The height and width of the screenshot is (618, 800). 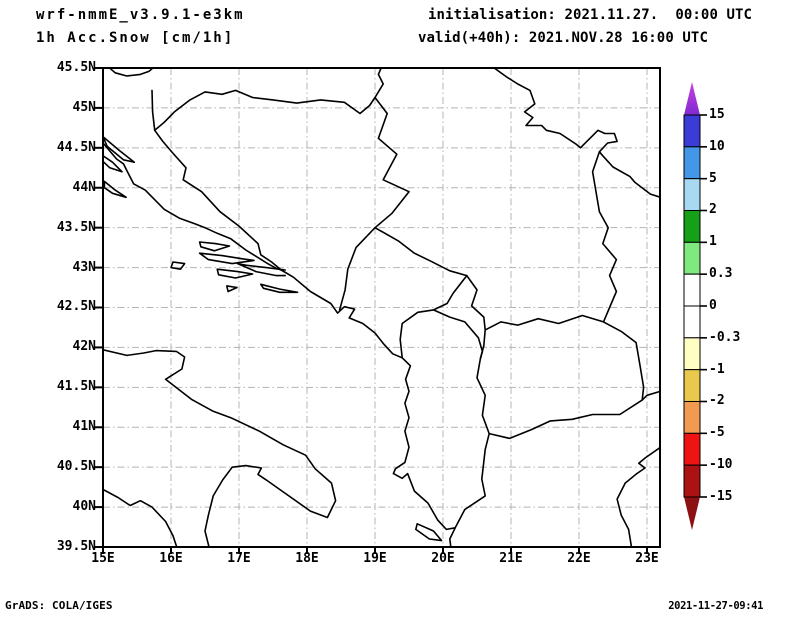 I want to click on colorbar-label: 2, so click(x=713, y=210).